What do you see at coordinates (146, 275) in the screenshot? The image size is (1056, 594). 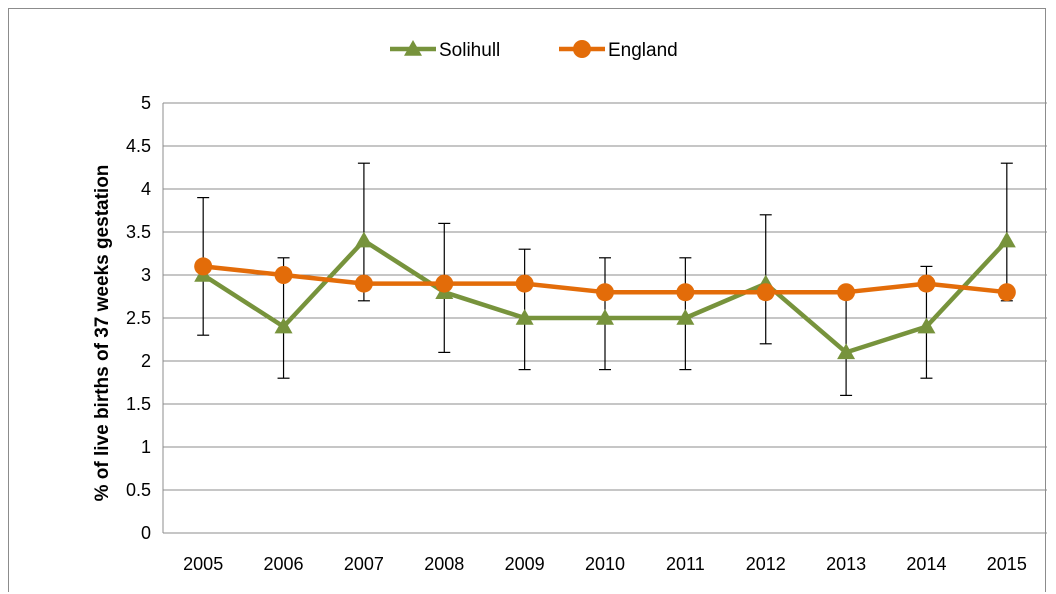 I see `y-tick-label: 3` at bounding box center [146, 275].